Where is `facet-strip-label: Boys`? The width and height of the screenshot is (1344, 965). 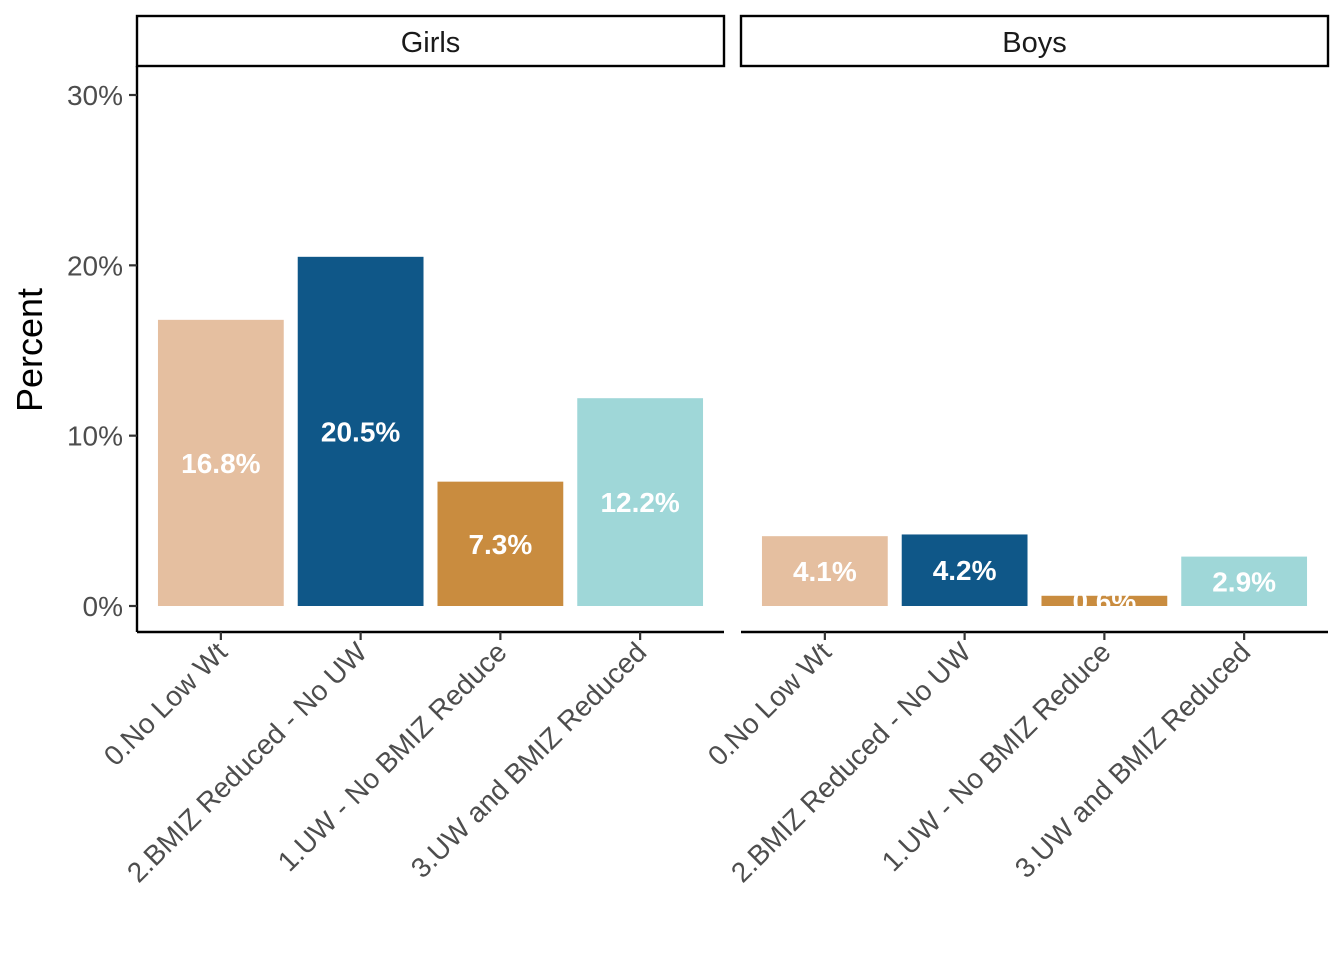
facet-strip-label: Boys is located at coordinates (1034, 43).